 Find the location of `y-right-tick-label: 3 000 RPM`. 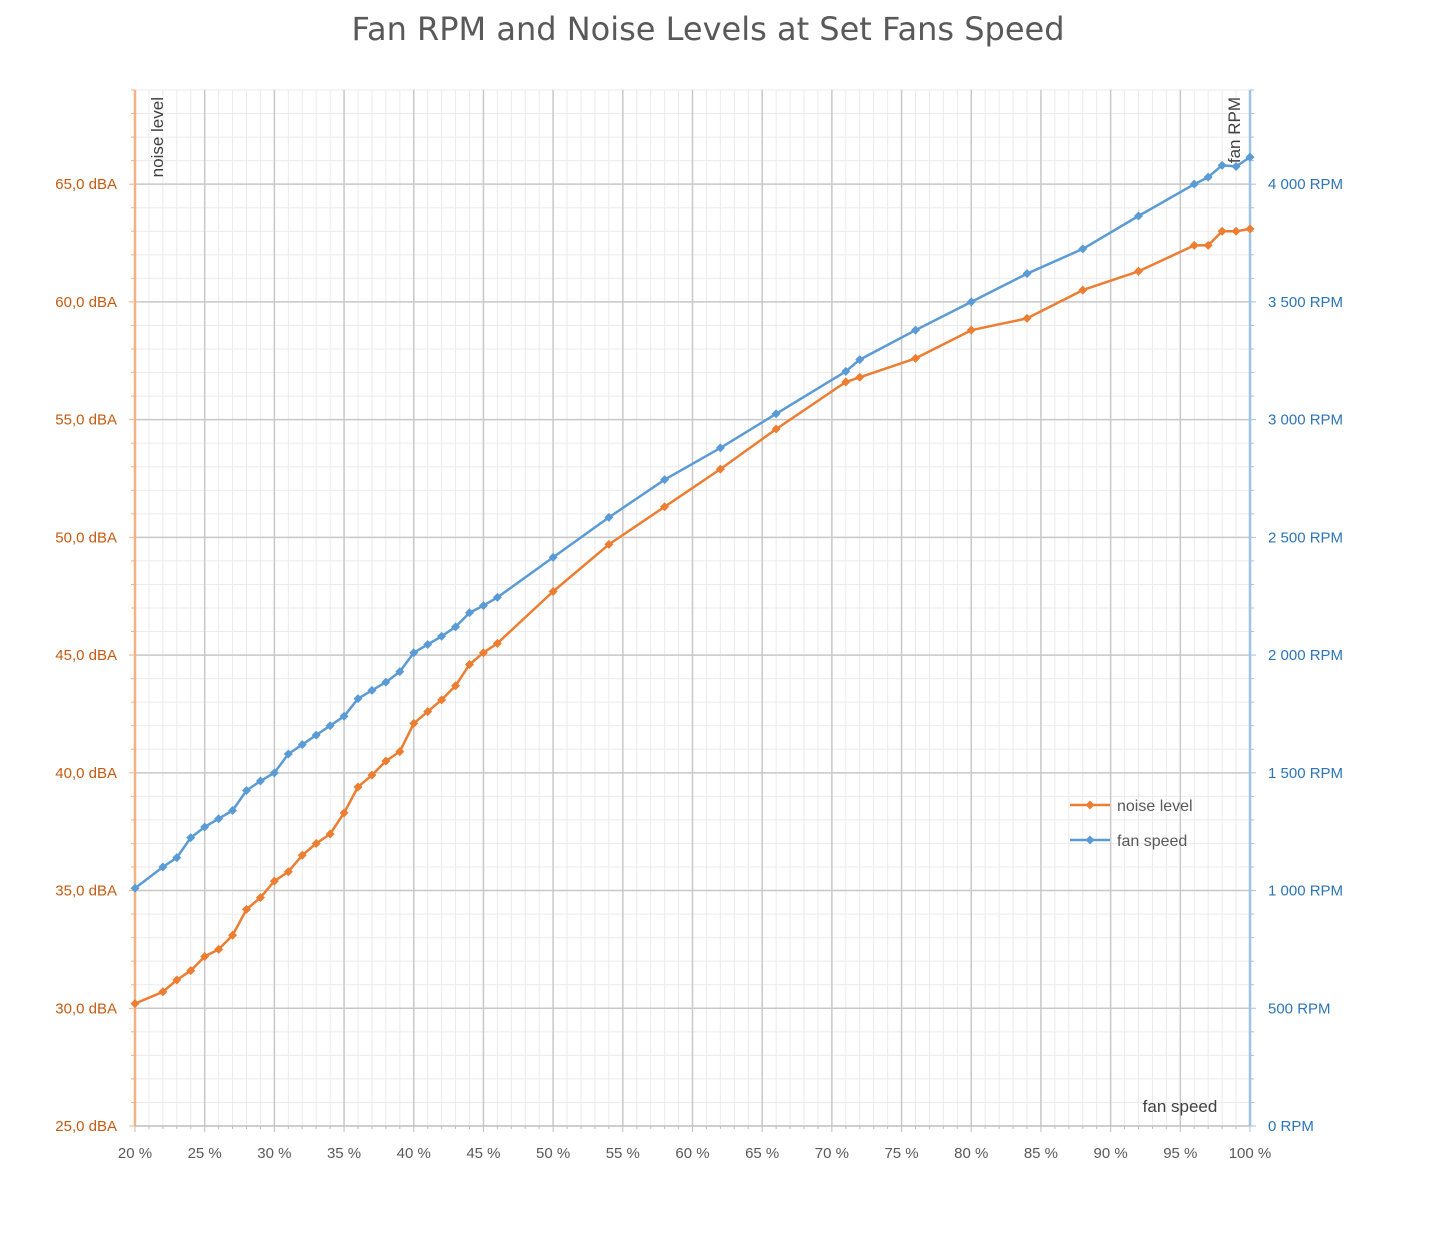

y-right-tick-label: 3 000 RPM is located at coordinates (1305, 420).